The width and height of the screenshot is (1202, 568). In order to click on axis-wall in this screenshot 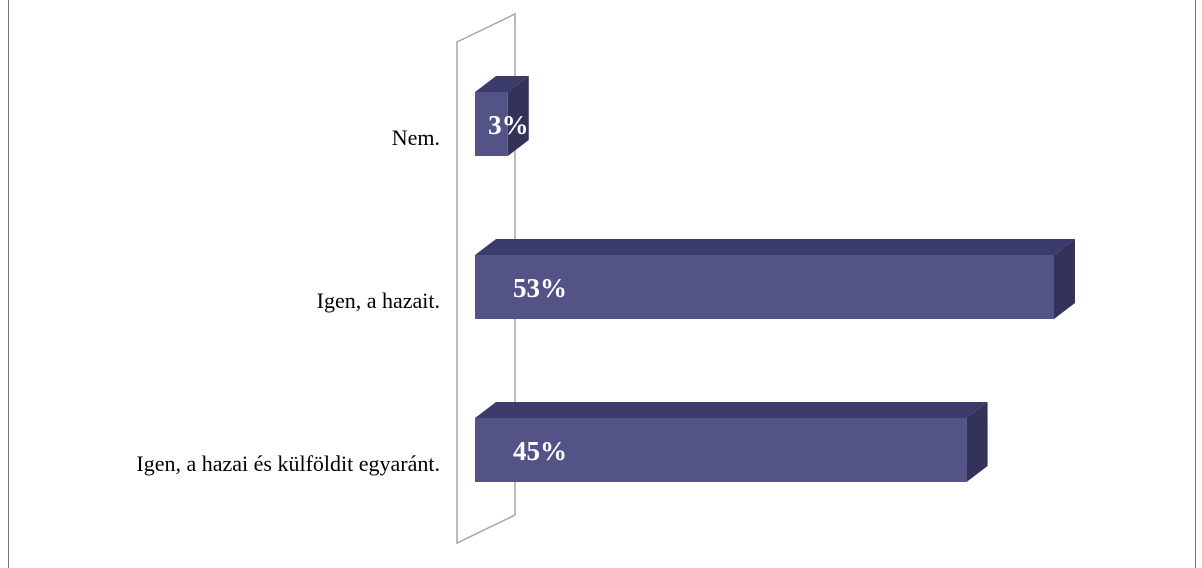, I will do `click(486, 278)`.